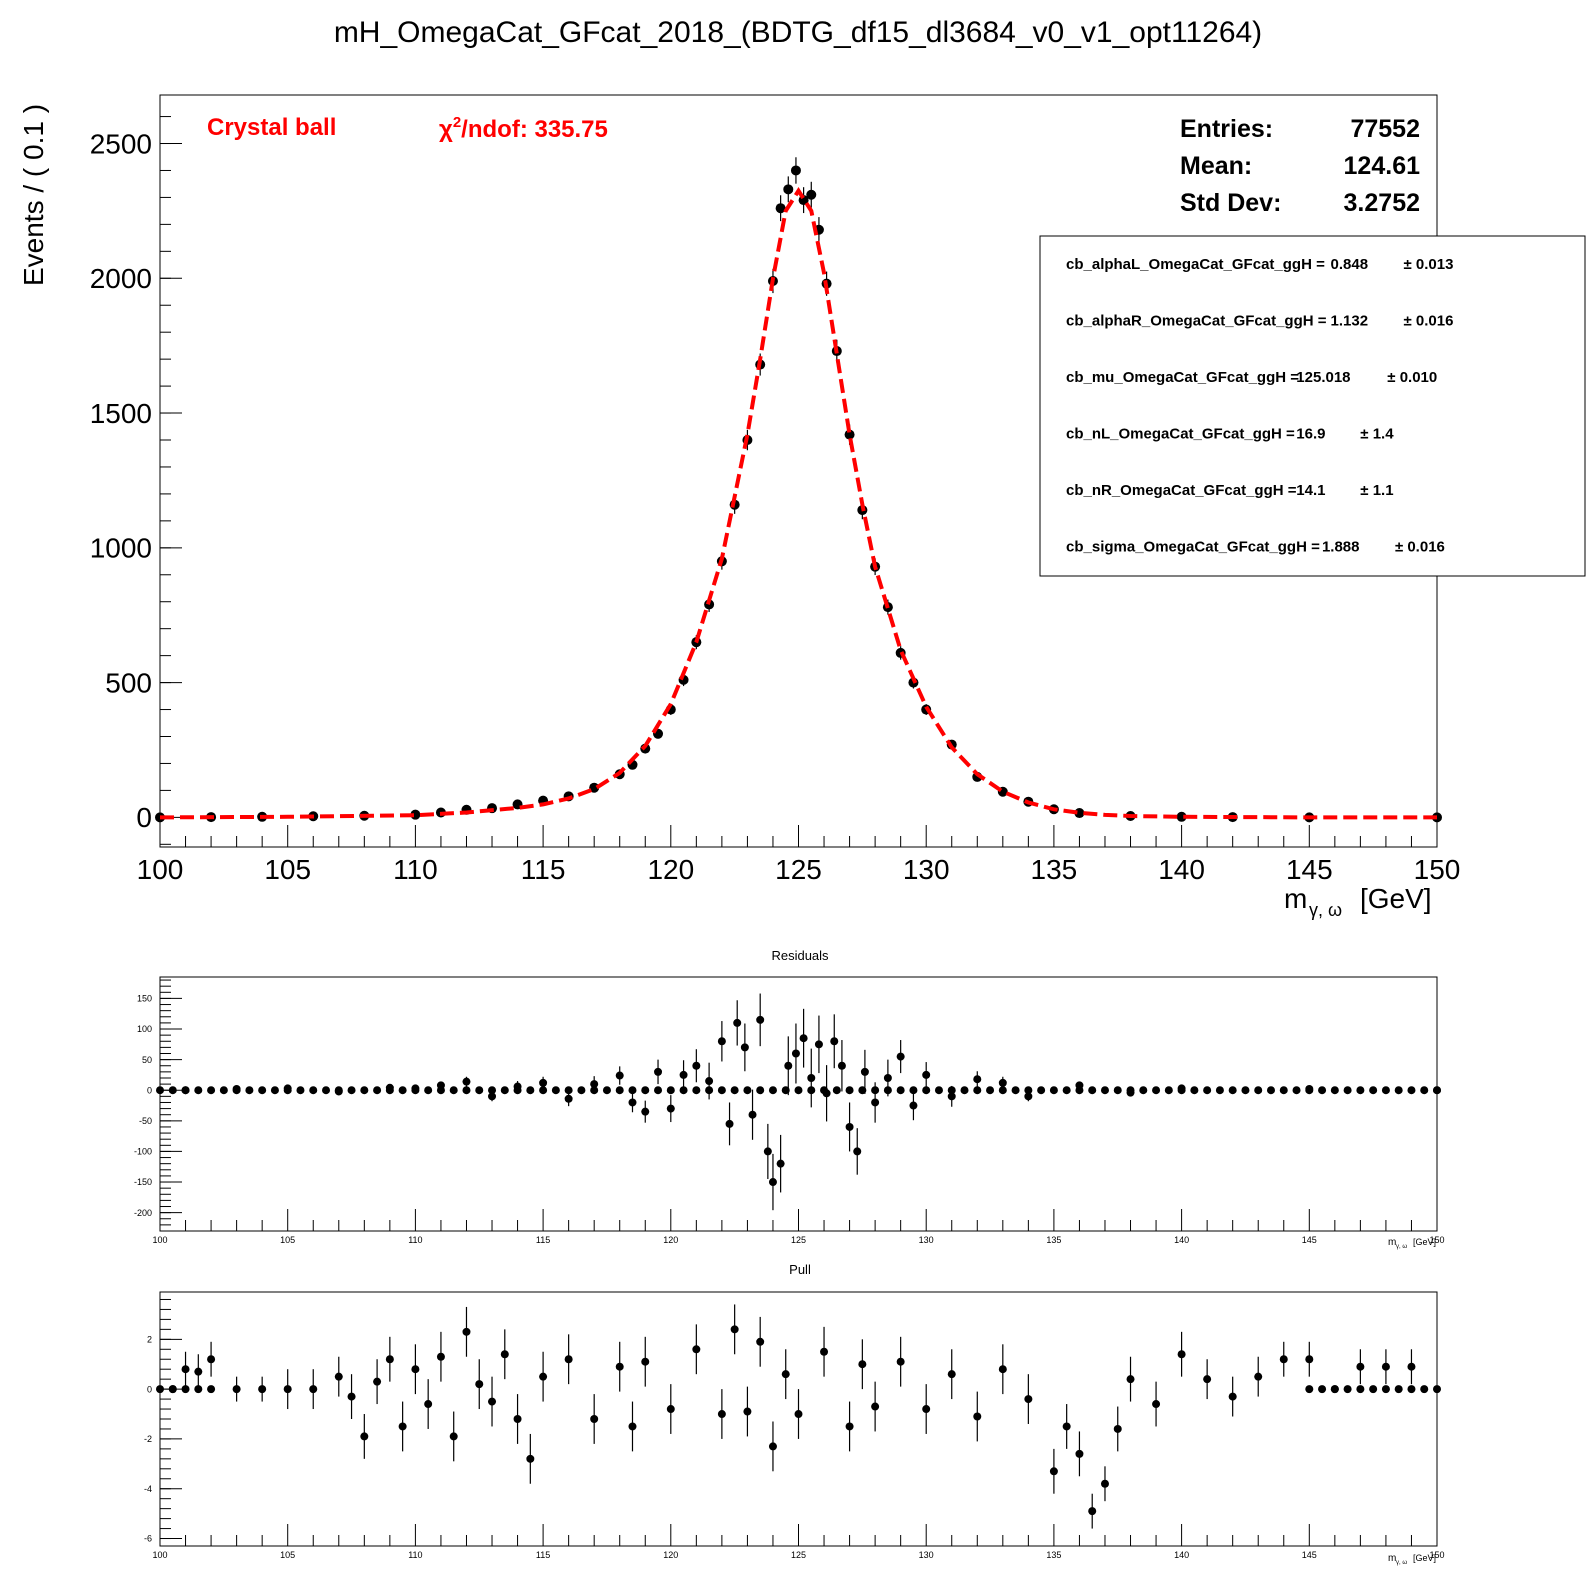 This screenshot has width=1596, height=1572. What do you see at coordinates (1193, 547) in the screenshot?
I see `param-name: cb_sigma_OmegaCat_GFcat_ggH =` at bounding box center [1193, 547].